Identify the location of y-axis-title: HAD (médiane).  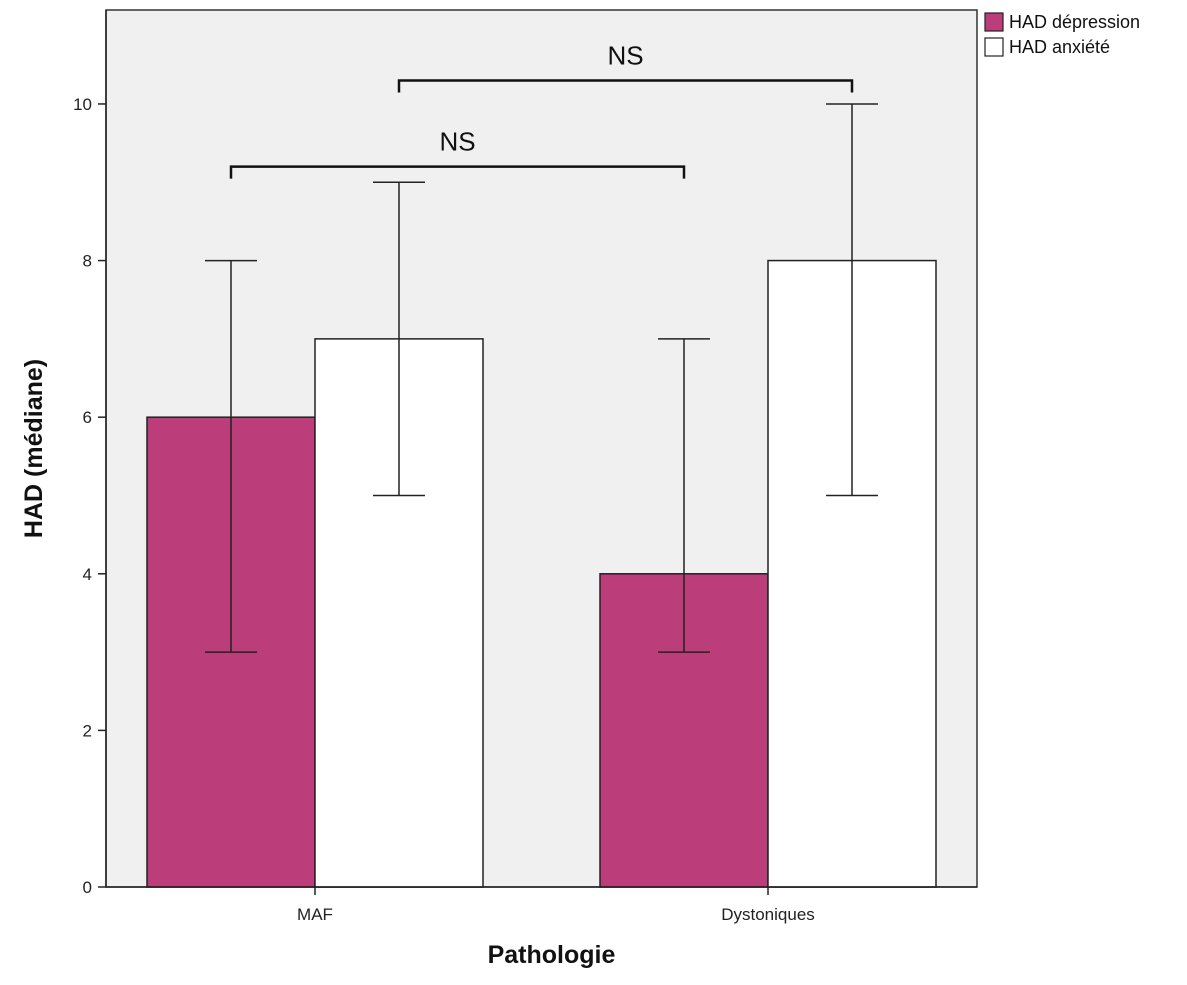
(34, 448).